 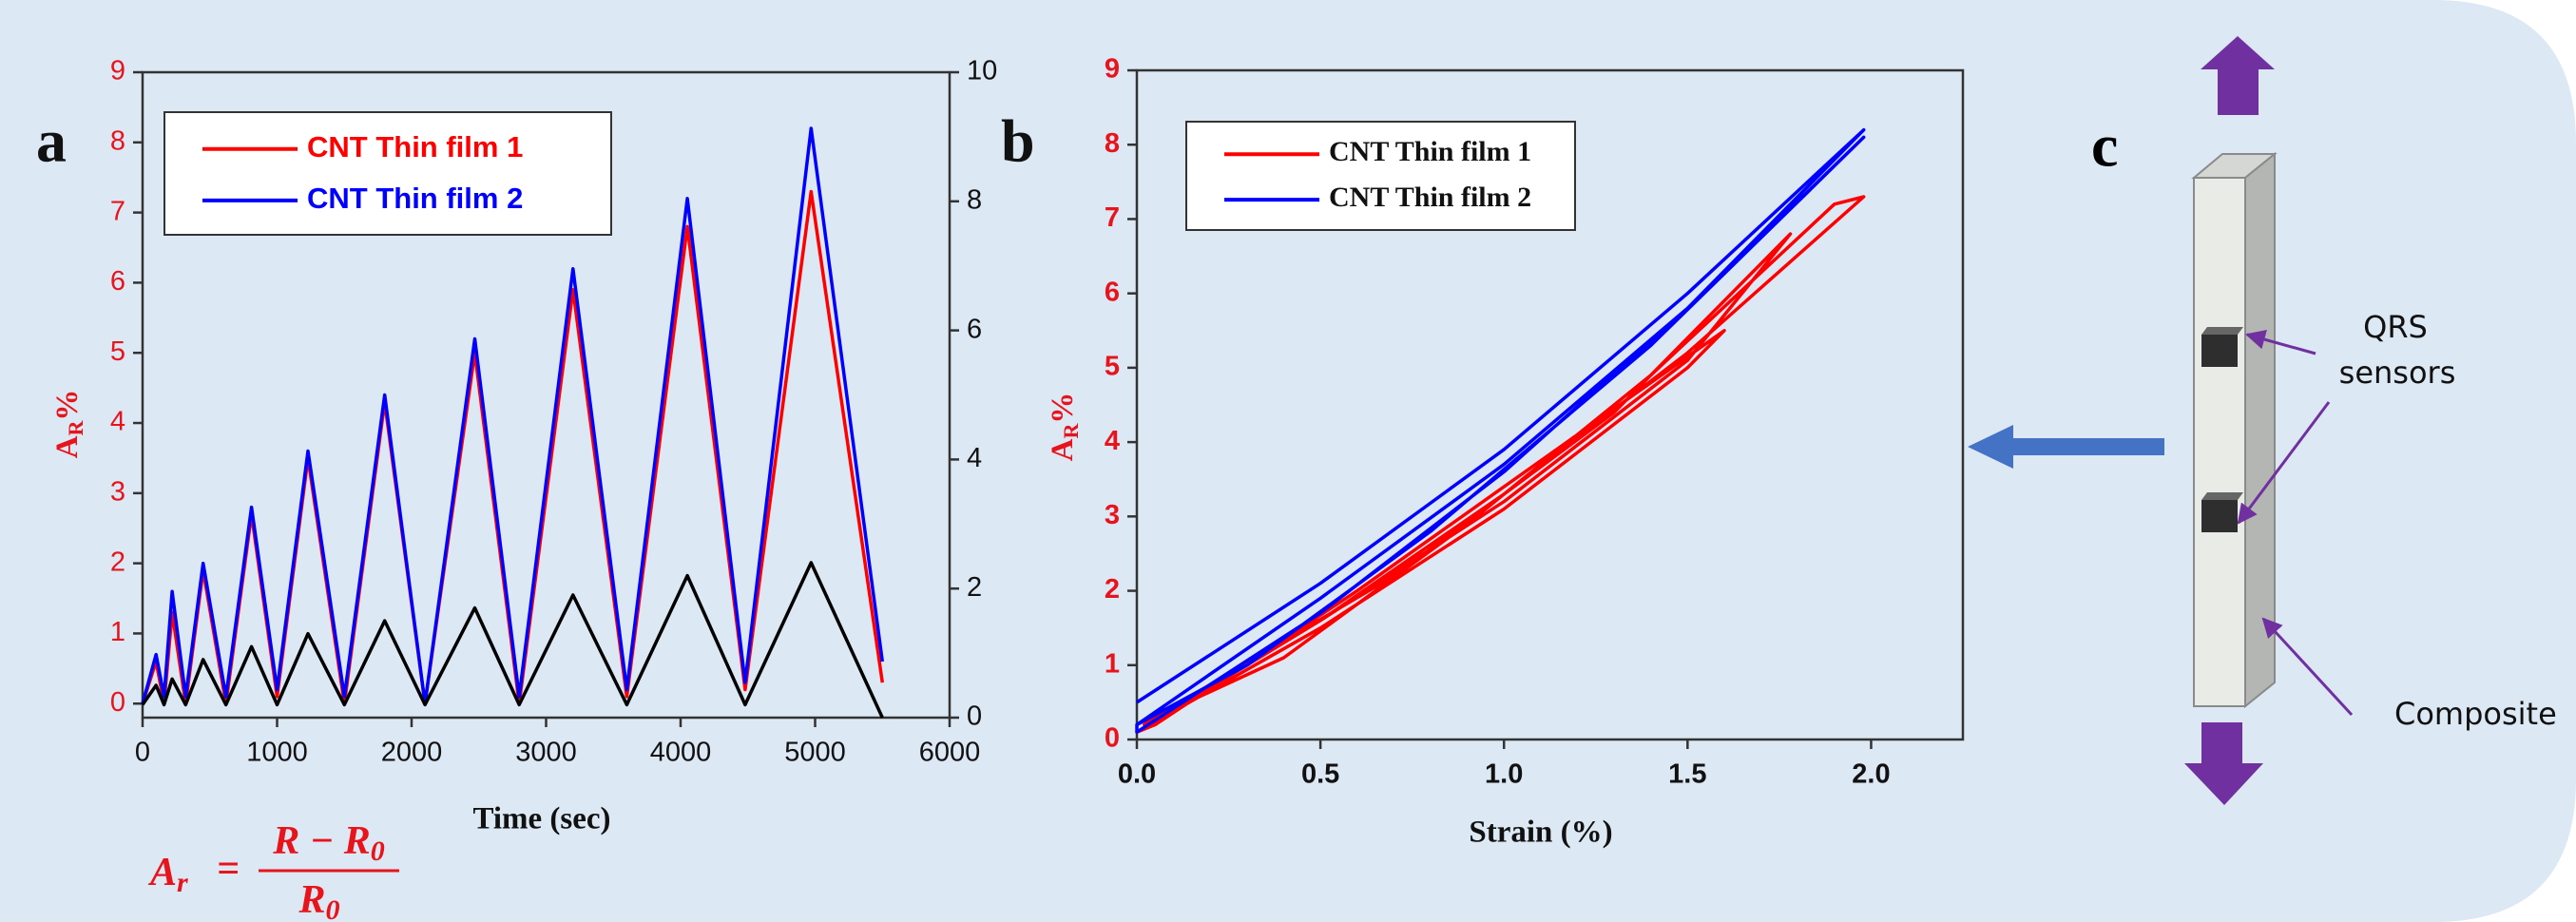 I want to click on formula-denominator-sub: 0, so click(x=333, y=908).